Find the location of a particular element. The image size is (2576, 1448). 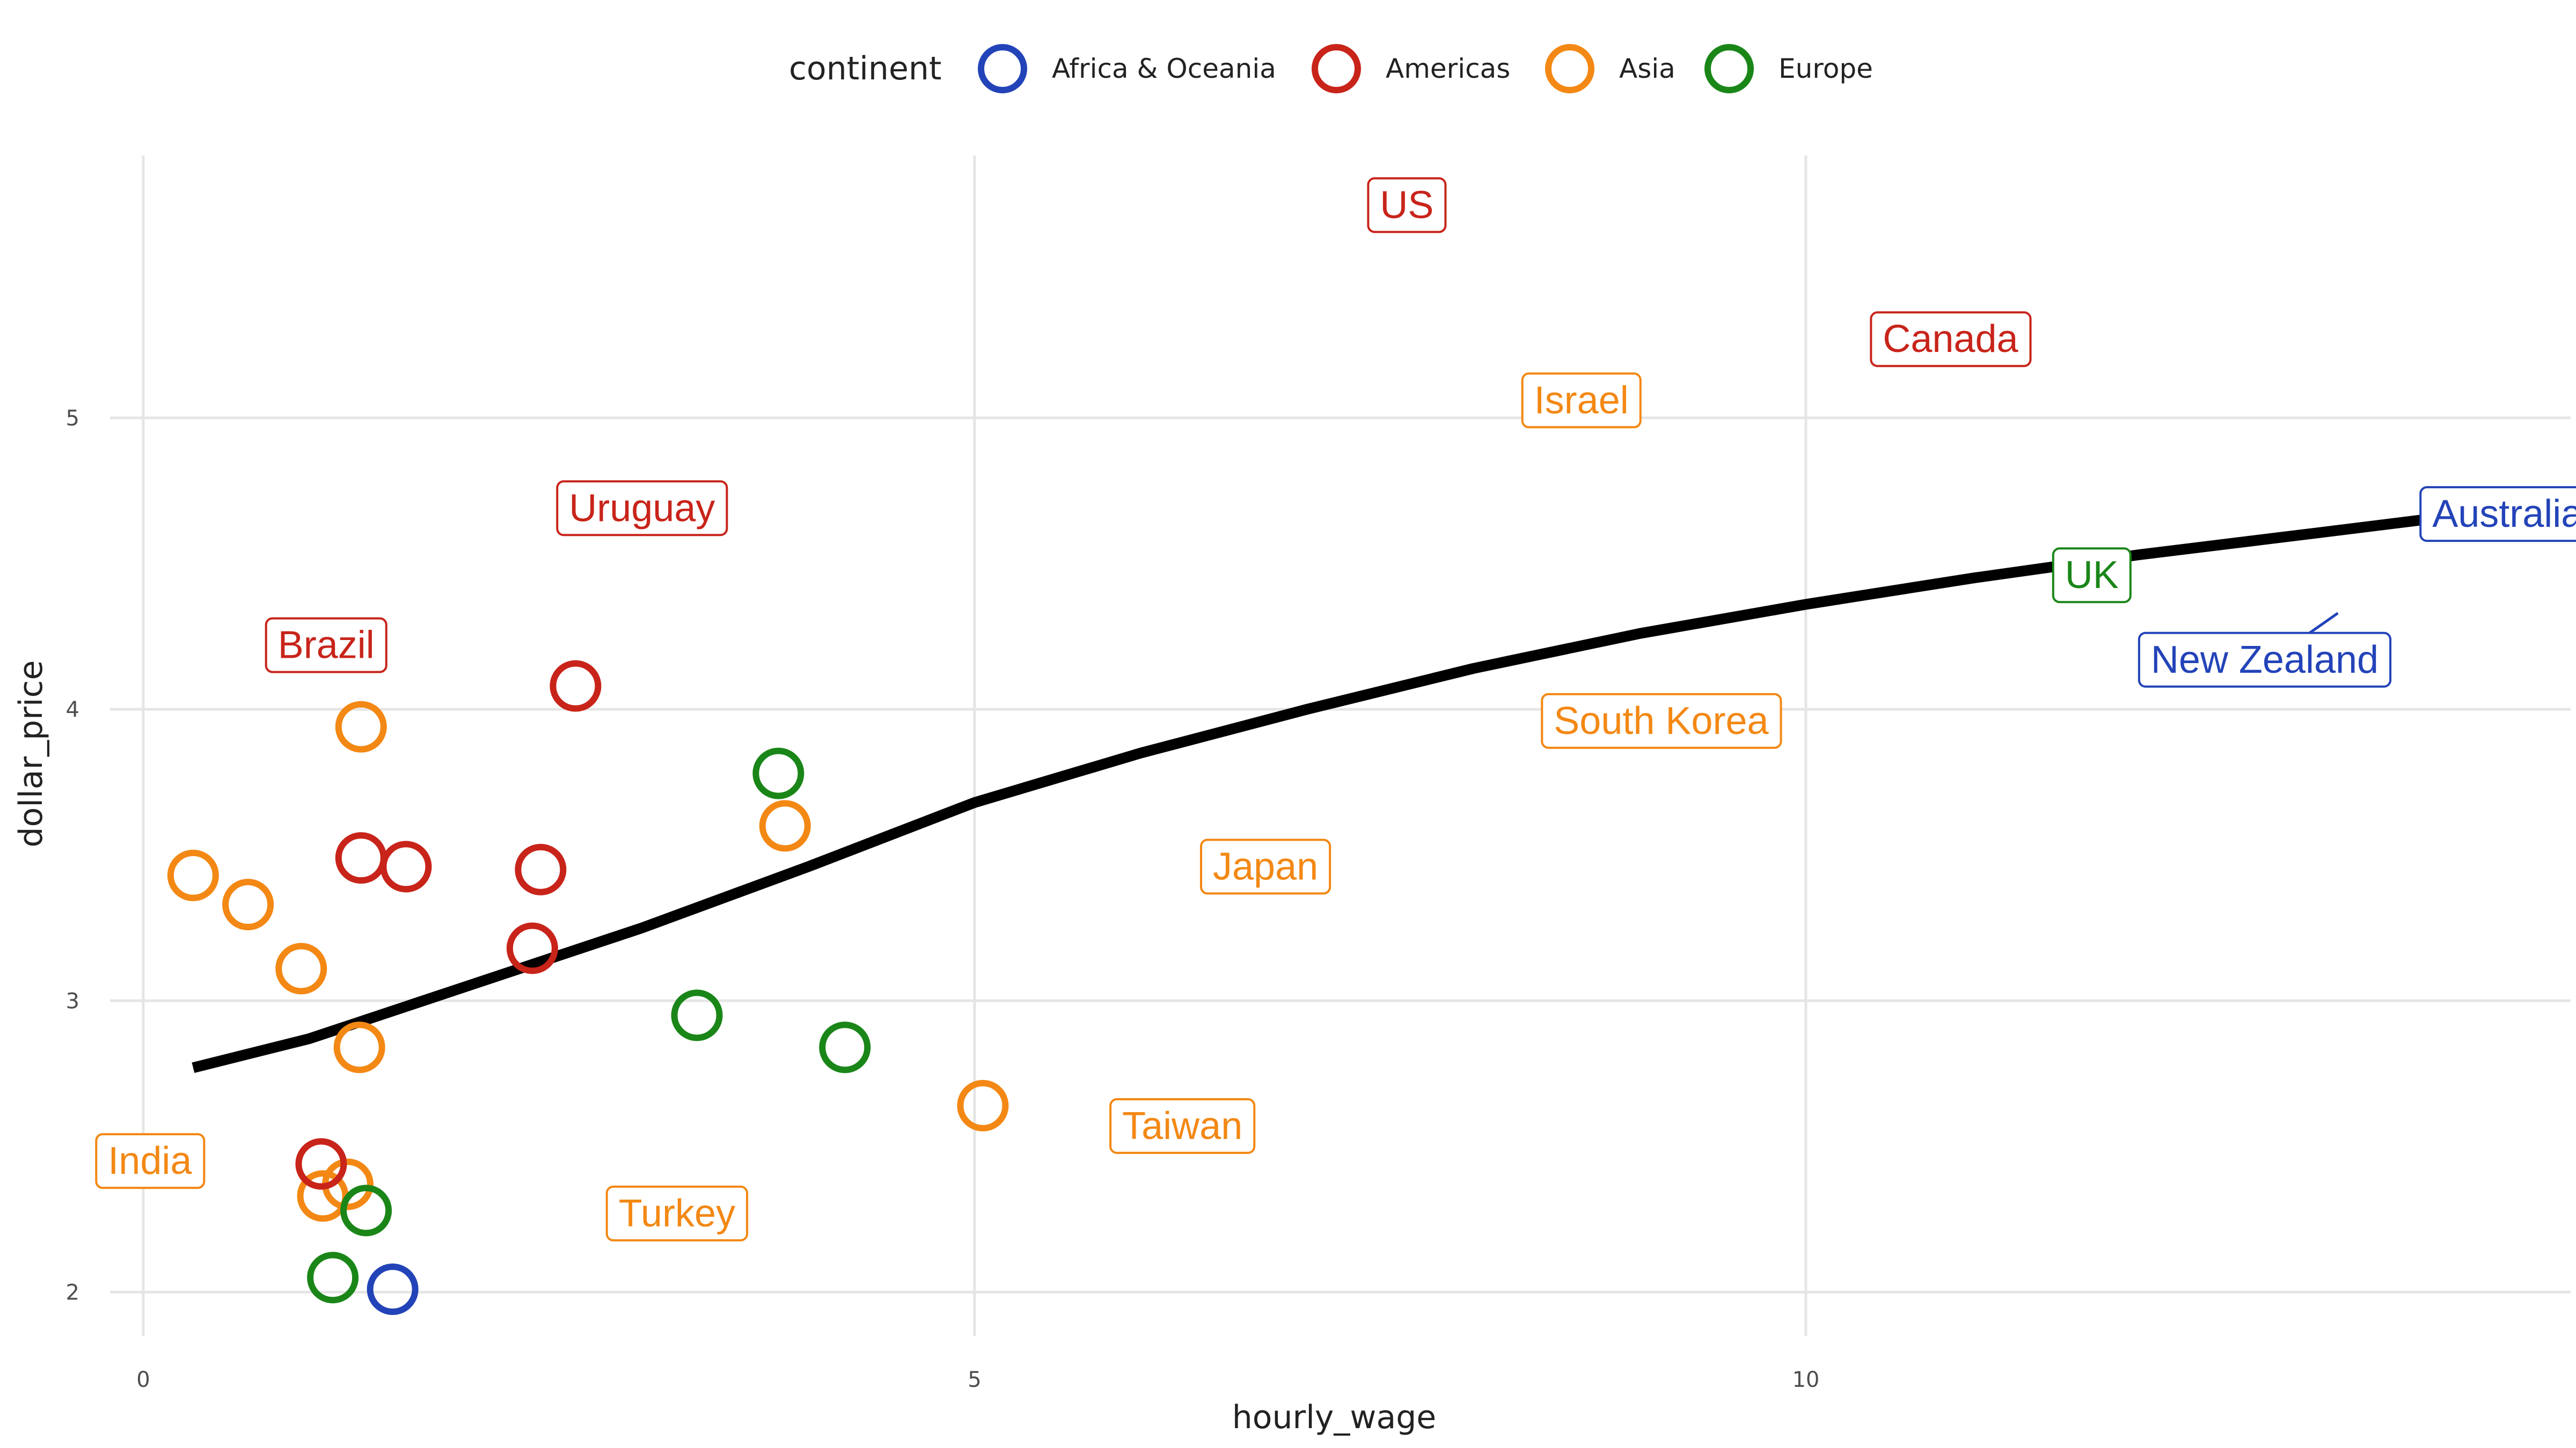

point-label: Japan is located at coordinates (1265, 867).